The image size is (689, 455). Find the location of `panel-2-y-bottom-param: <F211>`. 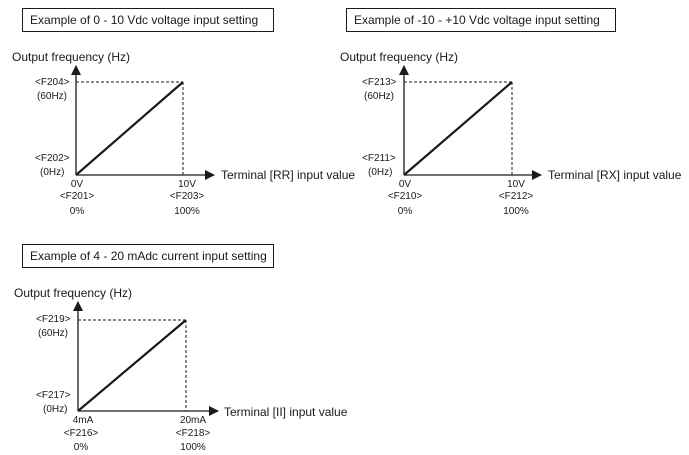

panel-2-y-bottom-param: <F211> is located at coordinates (379, 158).